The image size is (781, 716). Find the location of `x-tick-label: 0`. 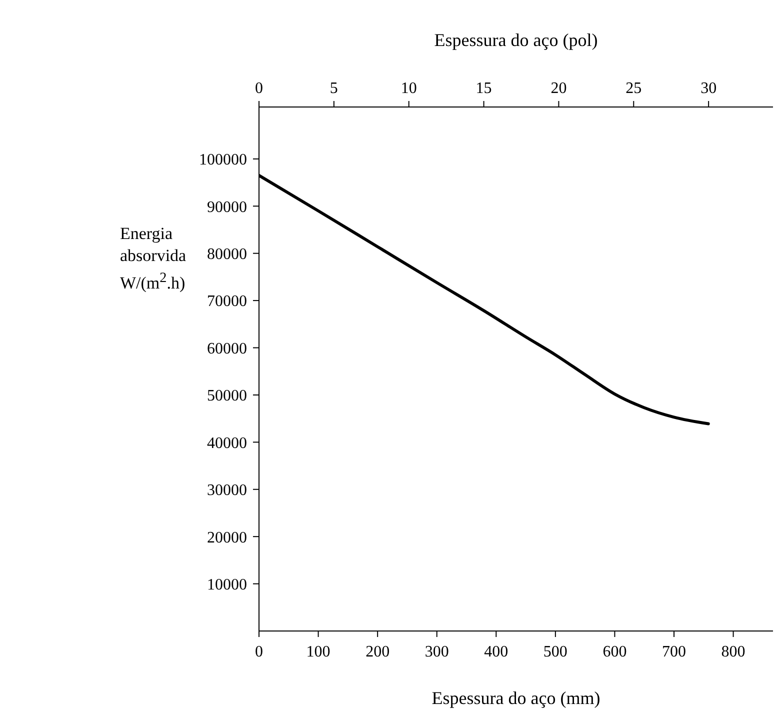

x-tick-label: 0 is located at coordinates (259, 651).